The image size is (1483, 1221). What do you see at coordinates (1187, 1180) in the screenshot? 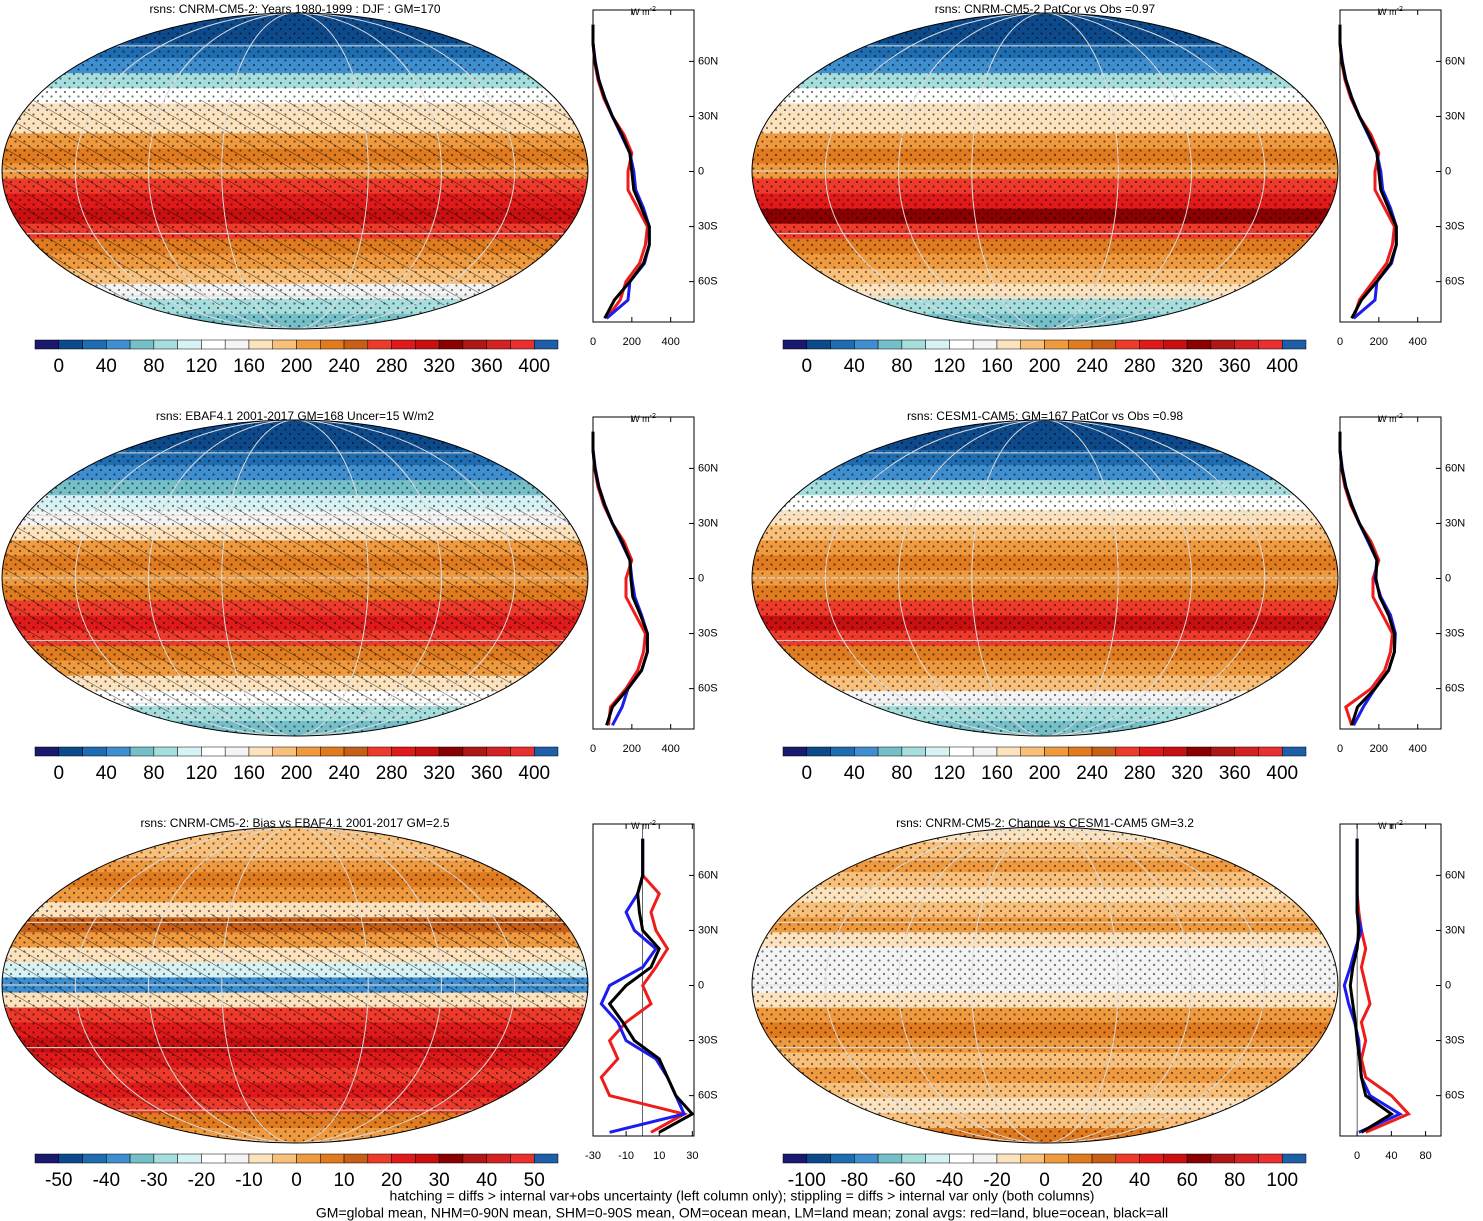
I see `colorbar-label: 60` at bounding box center [1187, 1180].